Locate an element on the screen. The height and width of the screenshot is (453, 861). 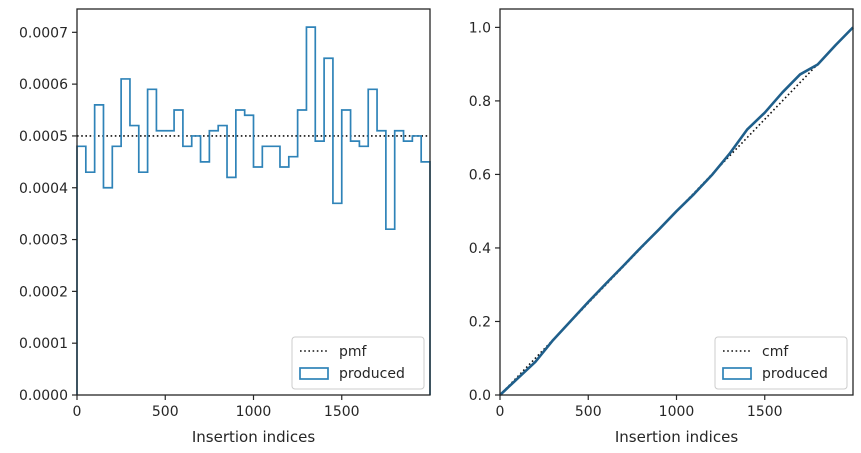
y-tick-label: 0.0006 is located at coordinates (43, 85).